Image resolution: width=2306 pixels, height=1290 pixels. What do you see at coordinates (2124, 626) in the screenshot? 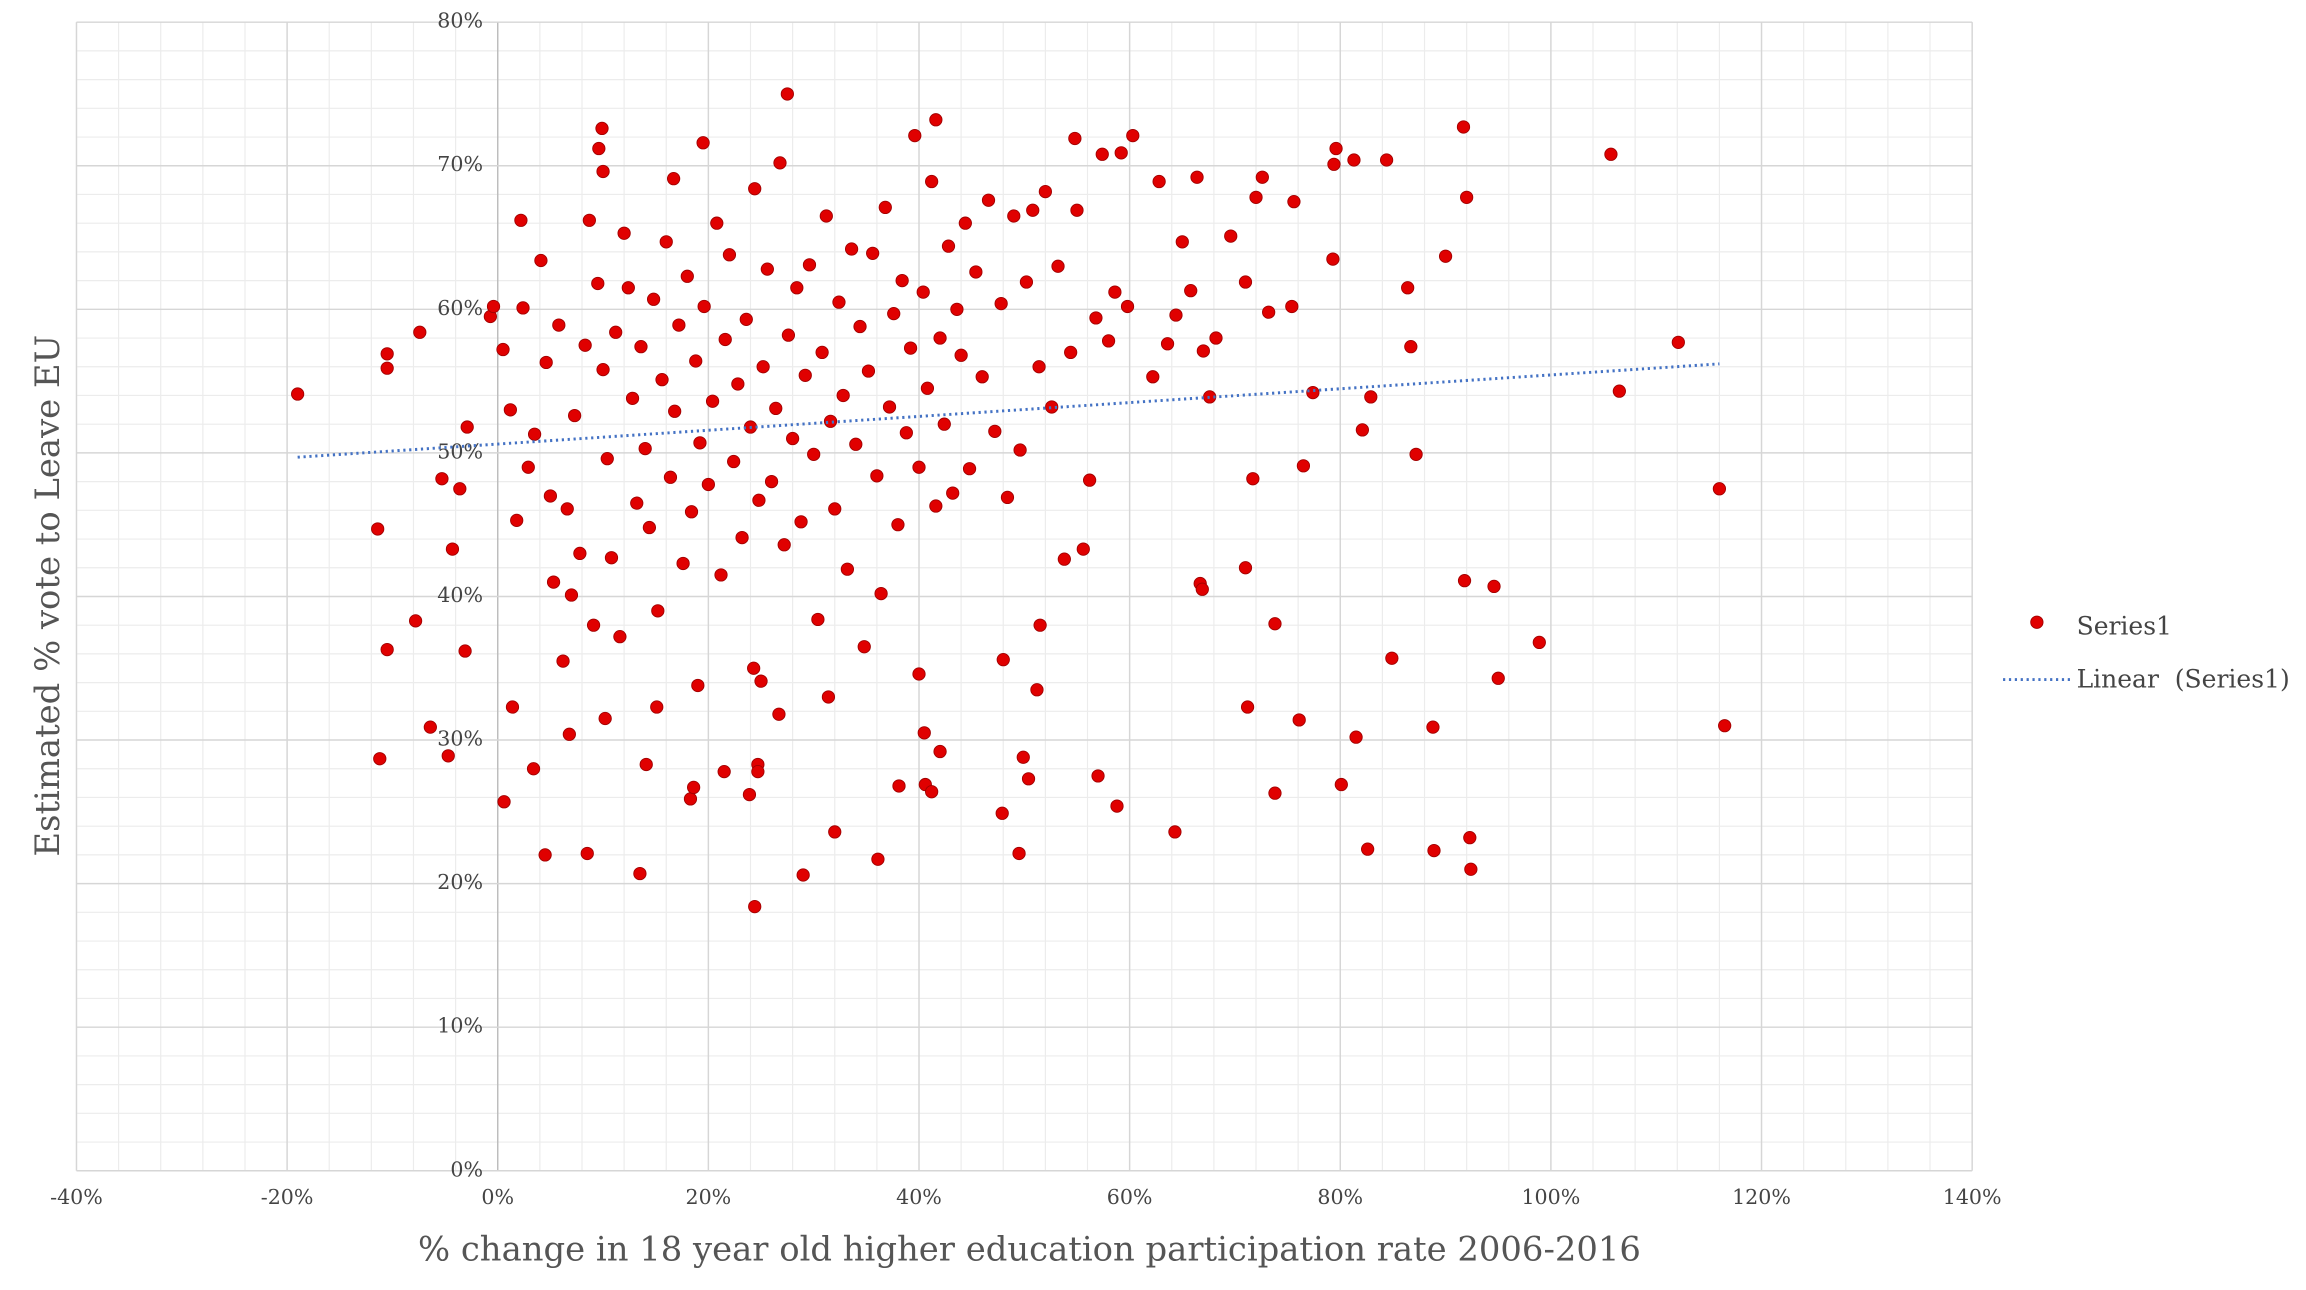
I see `legend-label: Series1` at bounding box center [2124, 626].